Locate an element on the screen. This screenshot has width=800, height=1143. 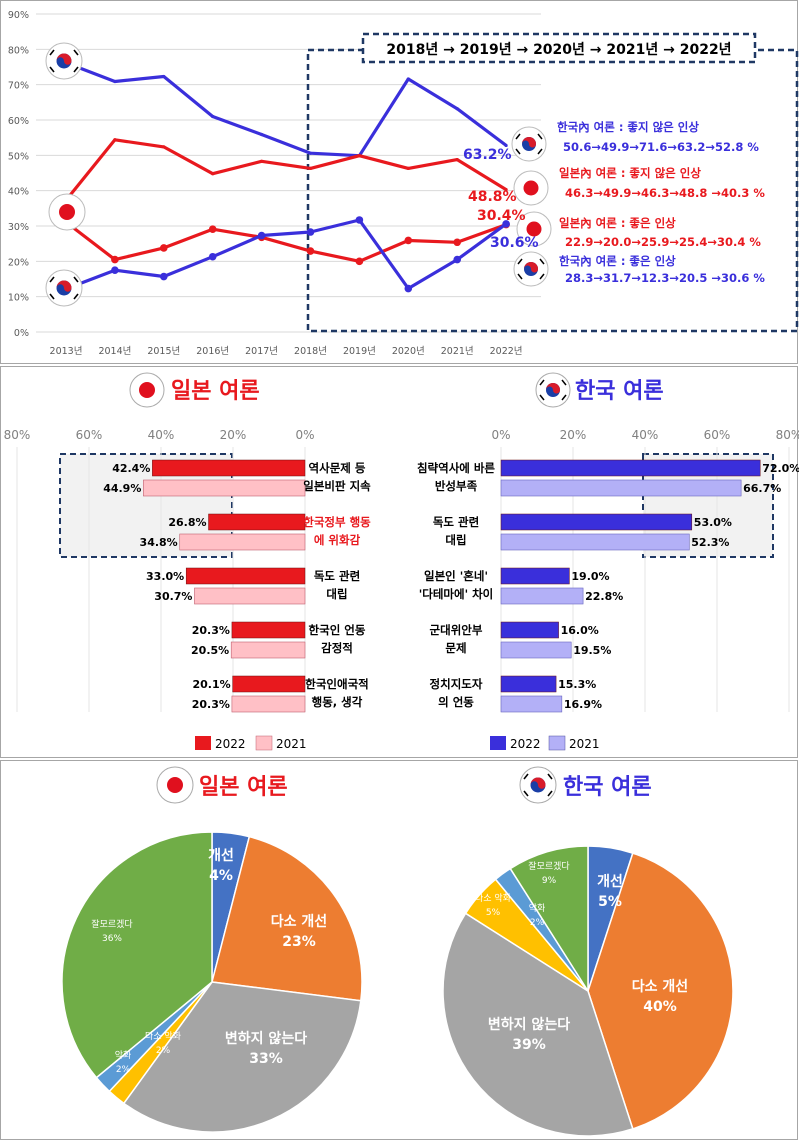
x-tick-label: 2021년 is located at coordinates (457, 351).